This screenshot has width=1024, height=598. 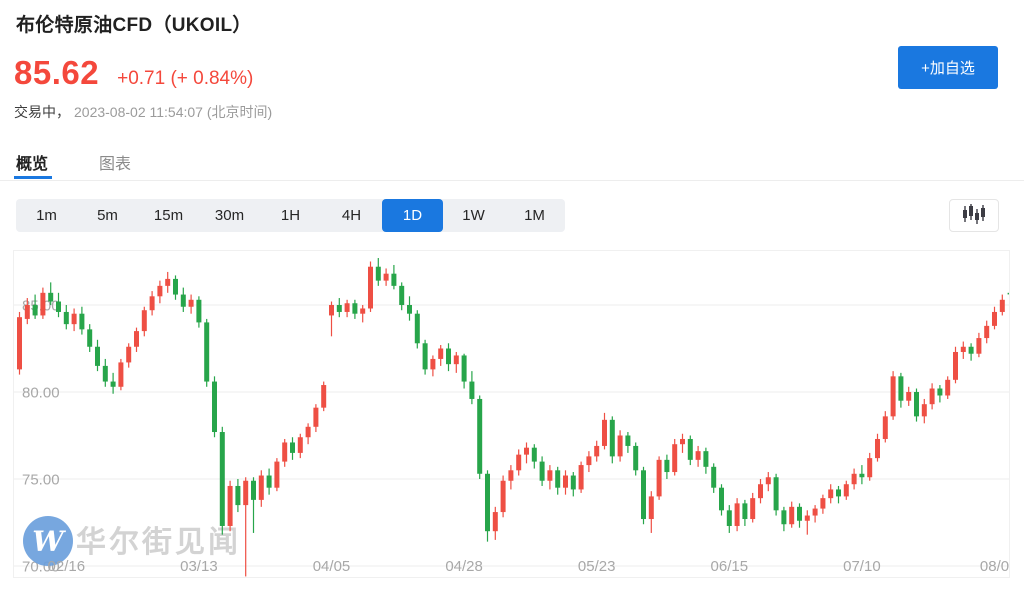 I want to click on trading-status: 交易中，, so click(x=42, y=112).